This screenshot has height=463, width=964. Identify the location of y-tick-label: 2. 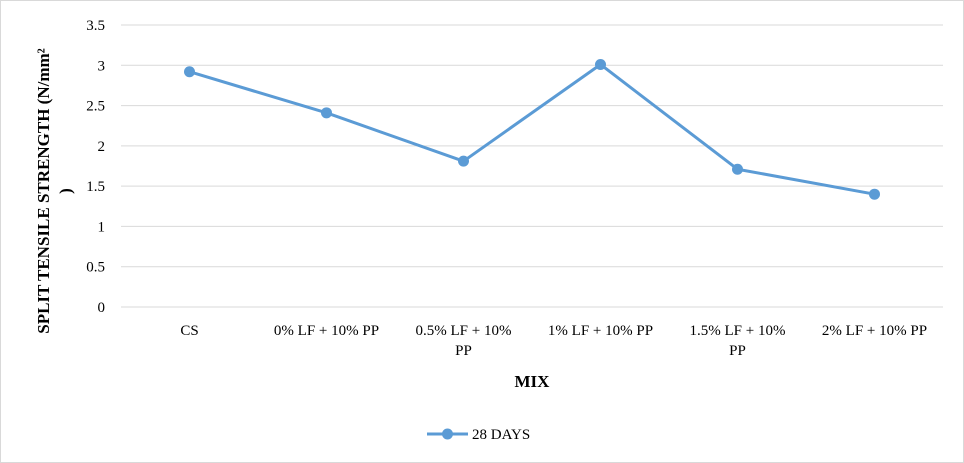
(102, 147).